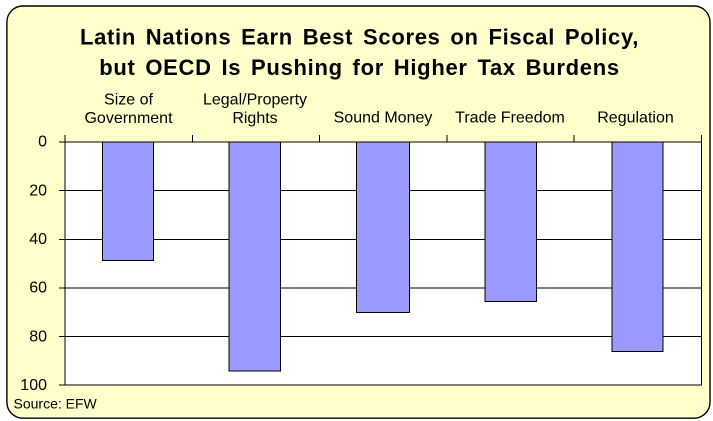 Image resolution: width=713 pixels, height=421 pixels. I want to click on svg-text: Size of, so click(128, 99).